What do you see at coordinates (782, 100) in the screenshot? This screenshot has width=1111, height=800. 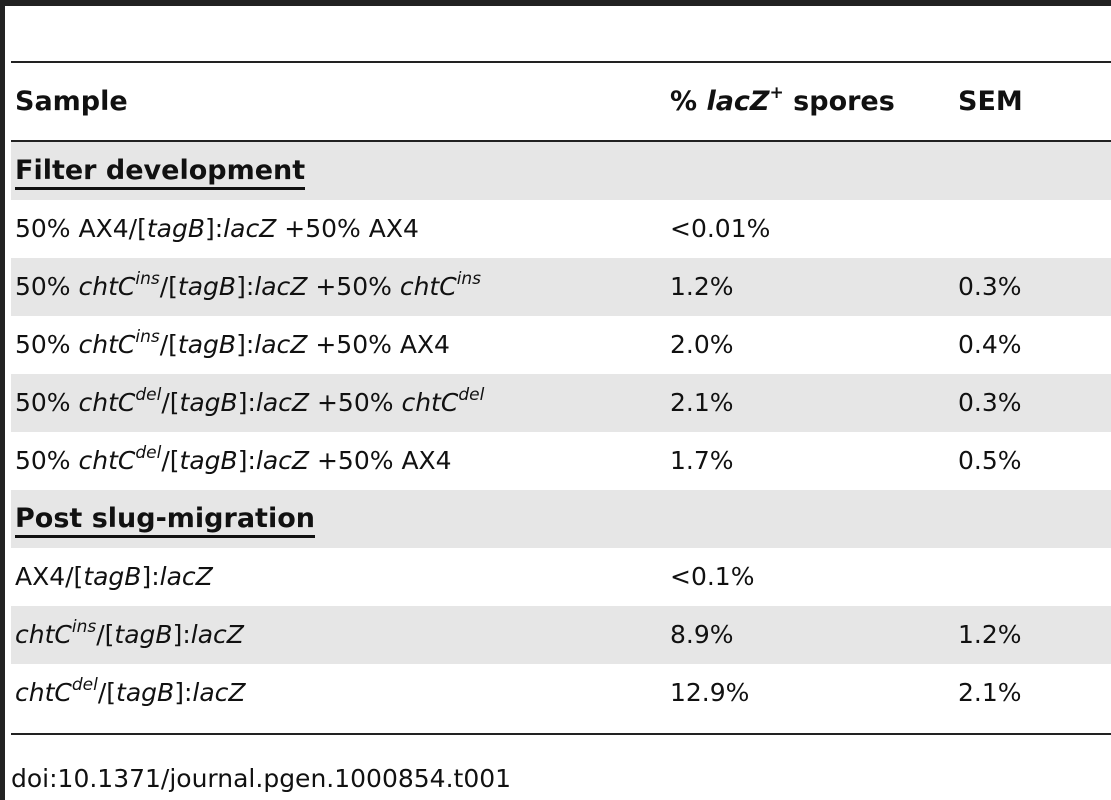 I see `header-lacz-spores: % lacZ+ spores` at bounding box center [782, 100].